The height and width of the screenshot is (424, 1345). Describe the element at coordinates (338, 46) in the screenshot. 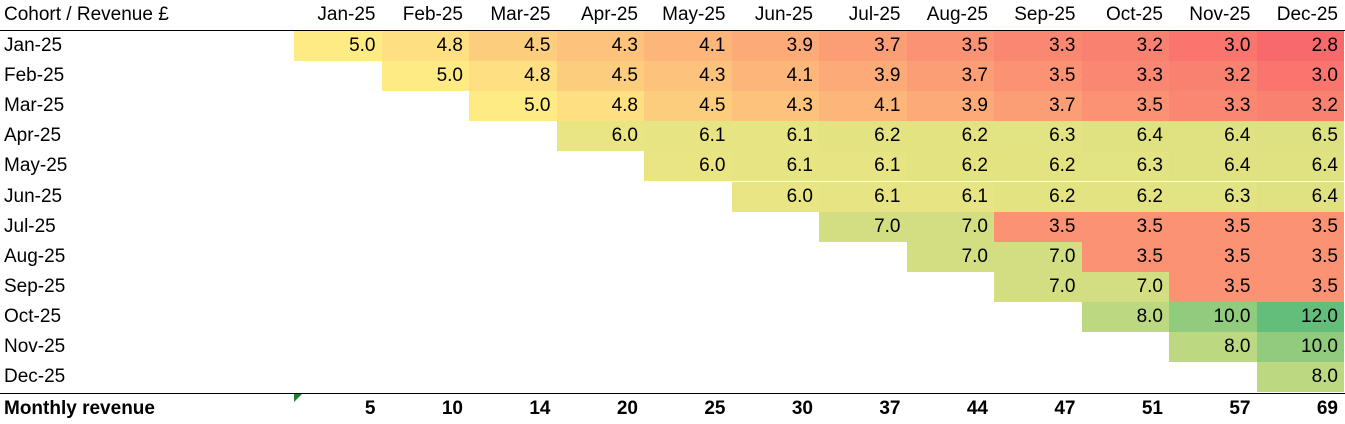

I see `heatmap-cell: 5.0` at that location.